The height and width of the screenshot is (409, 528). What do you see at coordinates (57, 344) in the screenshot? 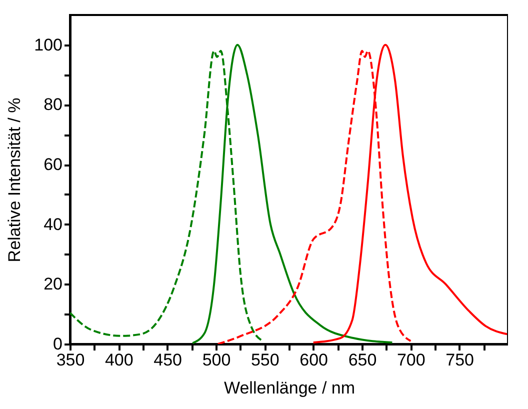
I see `y-tick-label: 0` at bounding box center [57, 344].